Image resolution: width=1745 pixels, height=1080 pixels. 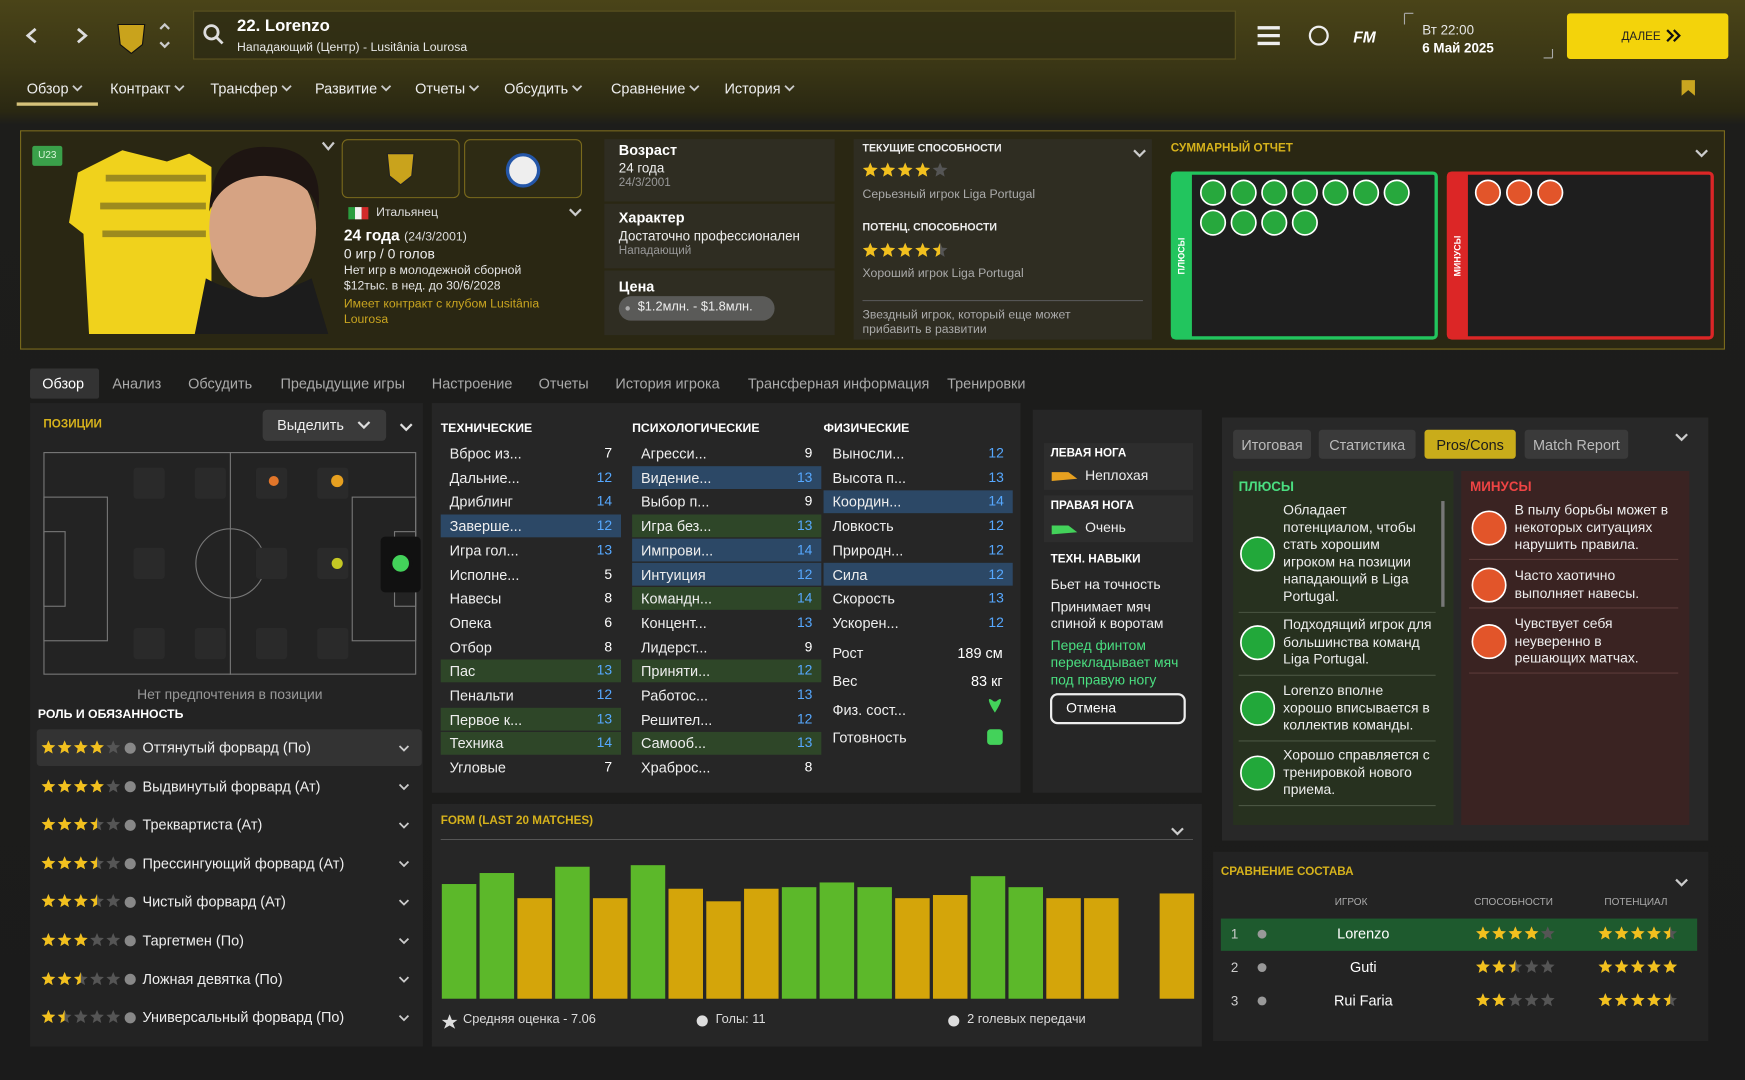 What do you see at coordinates (1363, 933) in the screenshot?
I see `squad-name: Lorenzo` at bounding box center [1363, 933].